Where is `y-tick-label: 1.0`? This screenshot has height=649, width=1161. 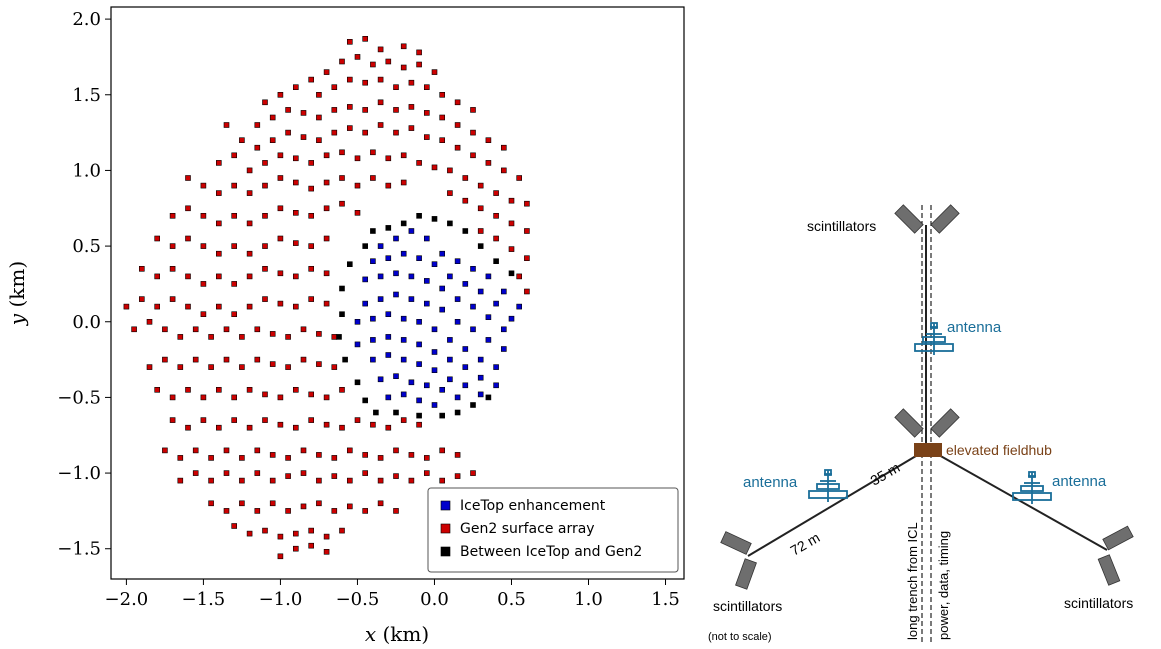
y-tick-label: 1.0 is located at coordinates (86, 170).